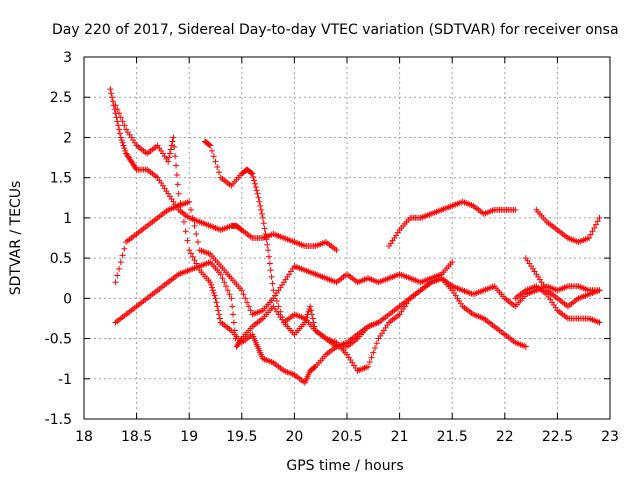  I want to click on x-axis-label: GPS time / hours, so click(344, 466).